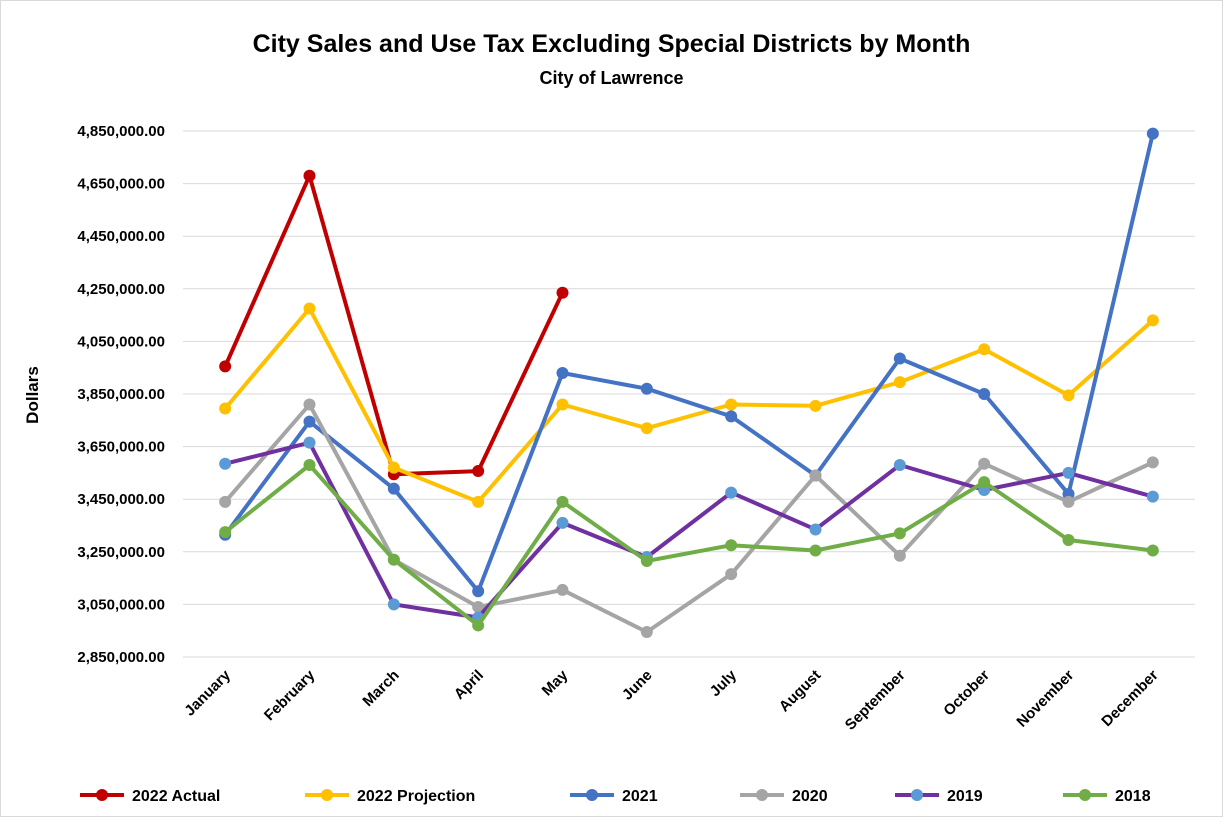 Image resolution: width=1223 pixels, height=817 pixels. I want to click on y-tick-label: 3,650,000.00, so click(121, 447).